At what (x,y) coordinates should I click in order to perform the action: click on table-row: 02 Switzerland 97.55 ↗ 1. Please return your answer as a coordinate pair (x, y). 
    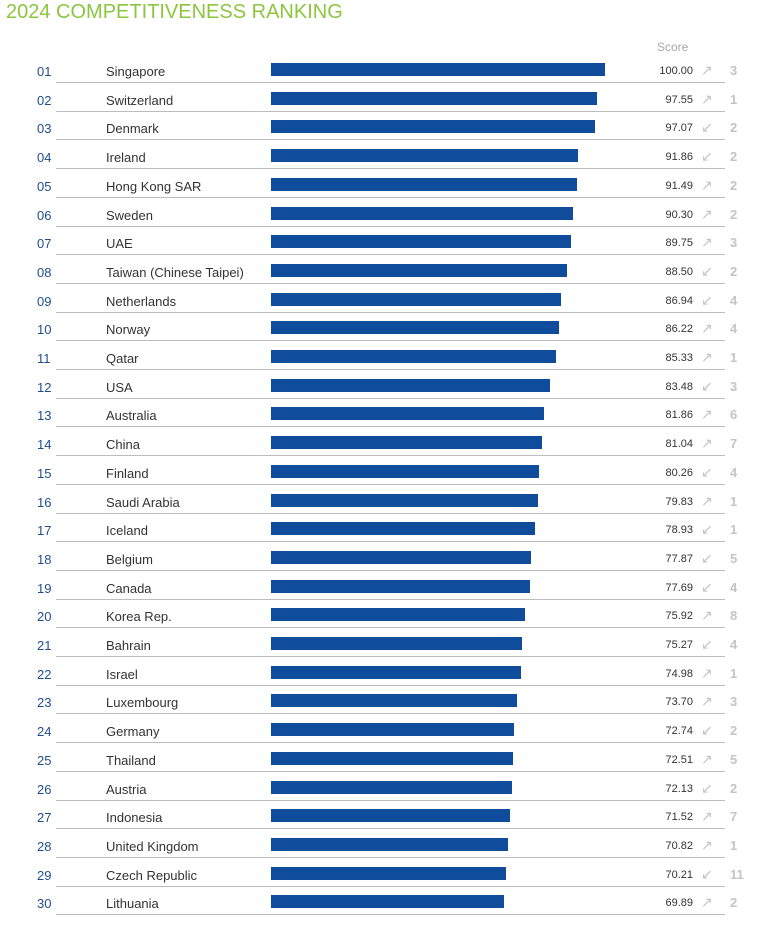
    Looking at the image, I should click on (380, 100).